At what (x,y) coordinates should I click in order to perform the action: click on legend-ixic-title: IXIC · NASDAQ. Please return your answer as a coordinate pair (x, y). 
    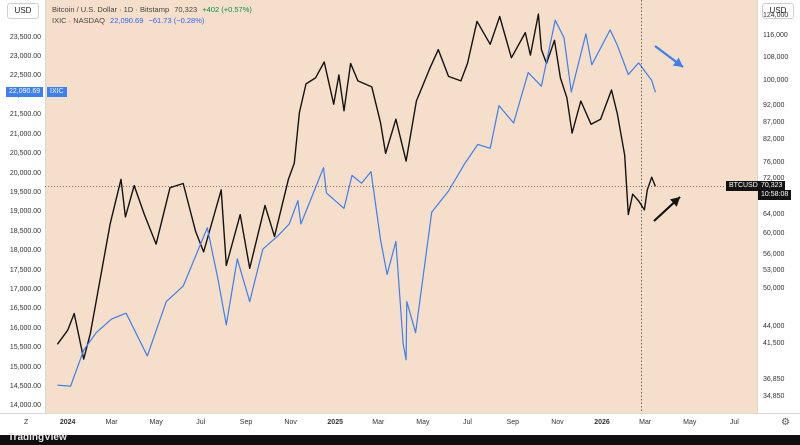
    Looking at the image, I should click on (78, 20).